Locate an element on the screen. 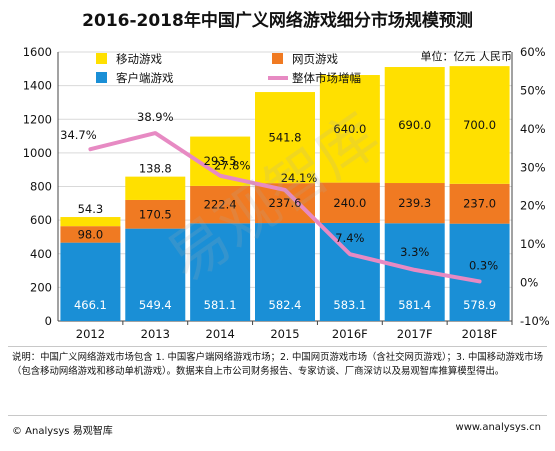 The width and height of the screenshot is (555, 451). y2-tick-label: 60% is located at coordinates (533, 52).